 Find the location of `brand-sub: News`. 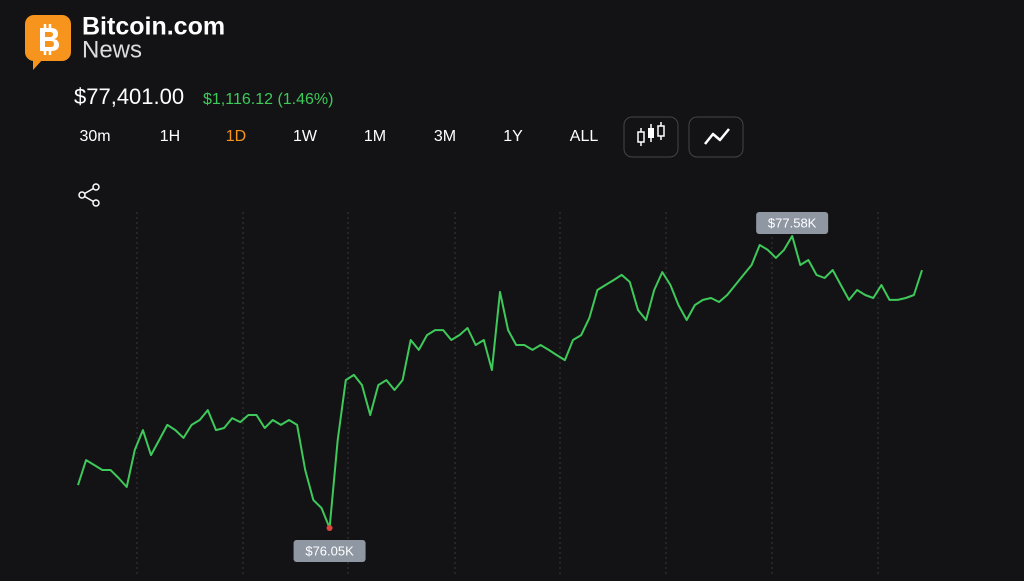

brand-sub: News is located at coordinates (112, 49).